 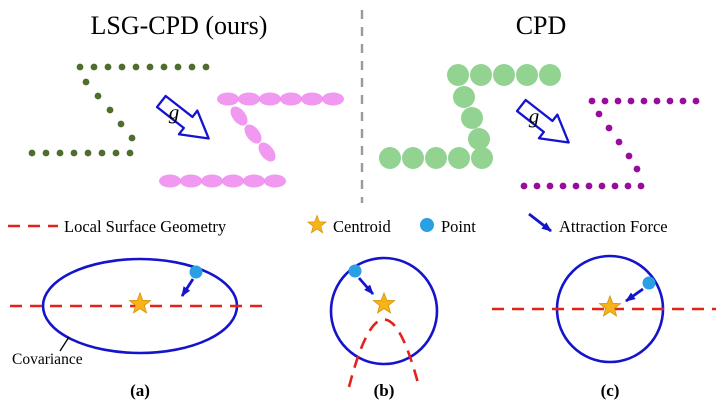 What do you see at coordinates (182, 117) in the screenshot?
I see `g-arrow-icon` at bounding box center [182, 117].